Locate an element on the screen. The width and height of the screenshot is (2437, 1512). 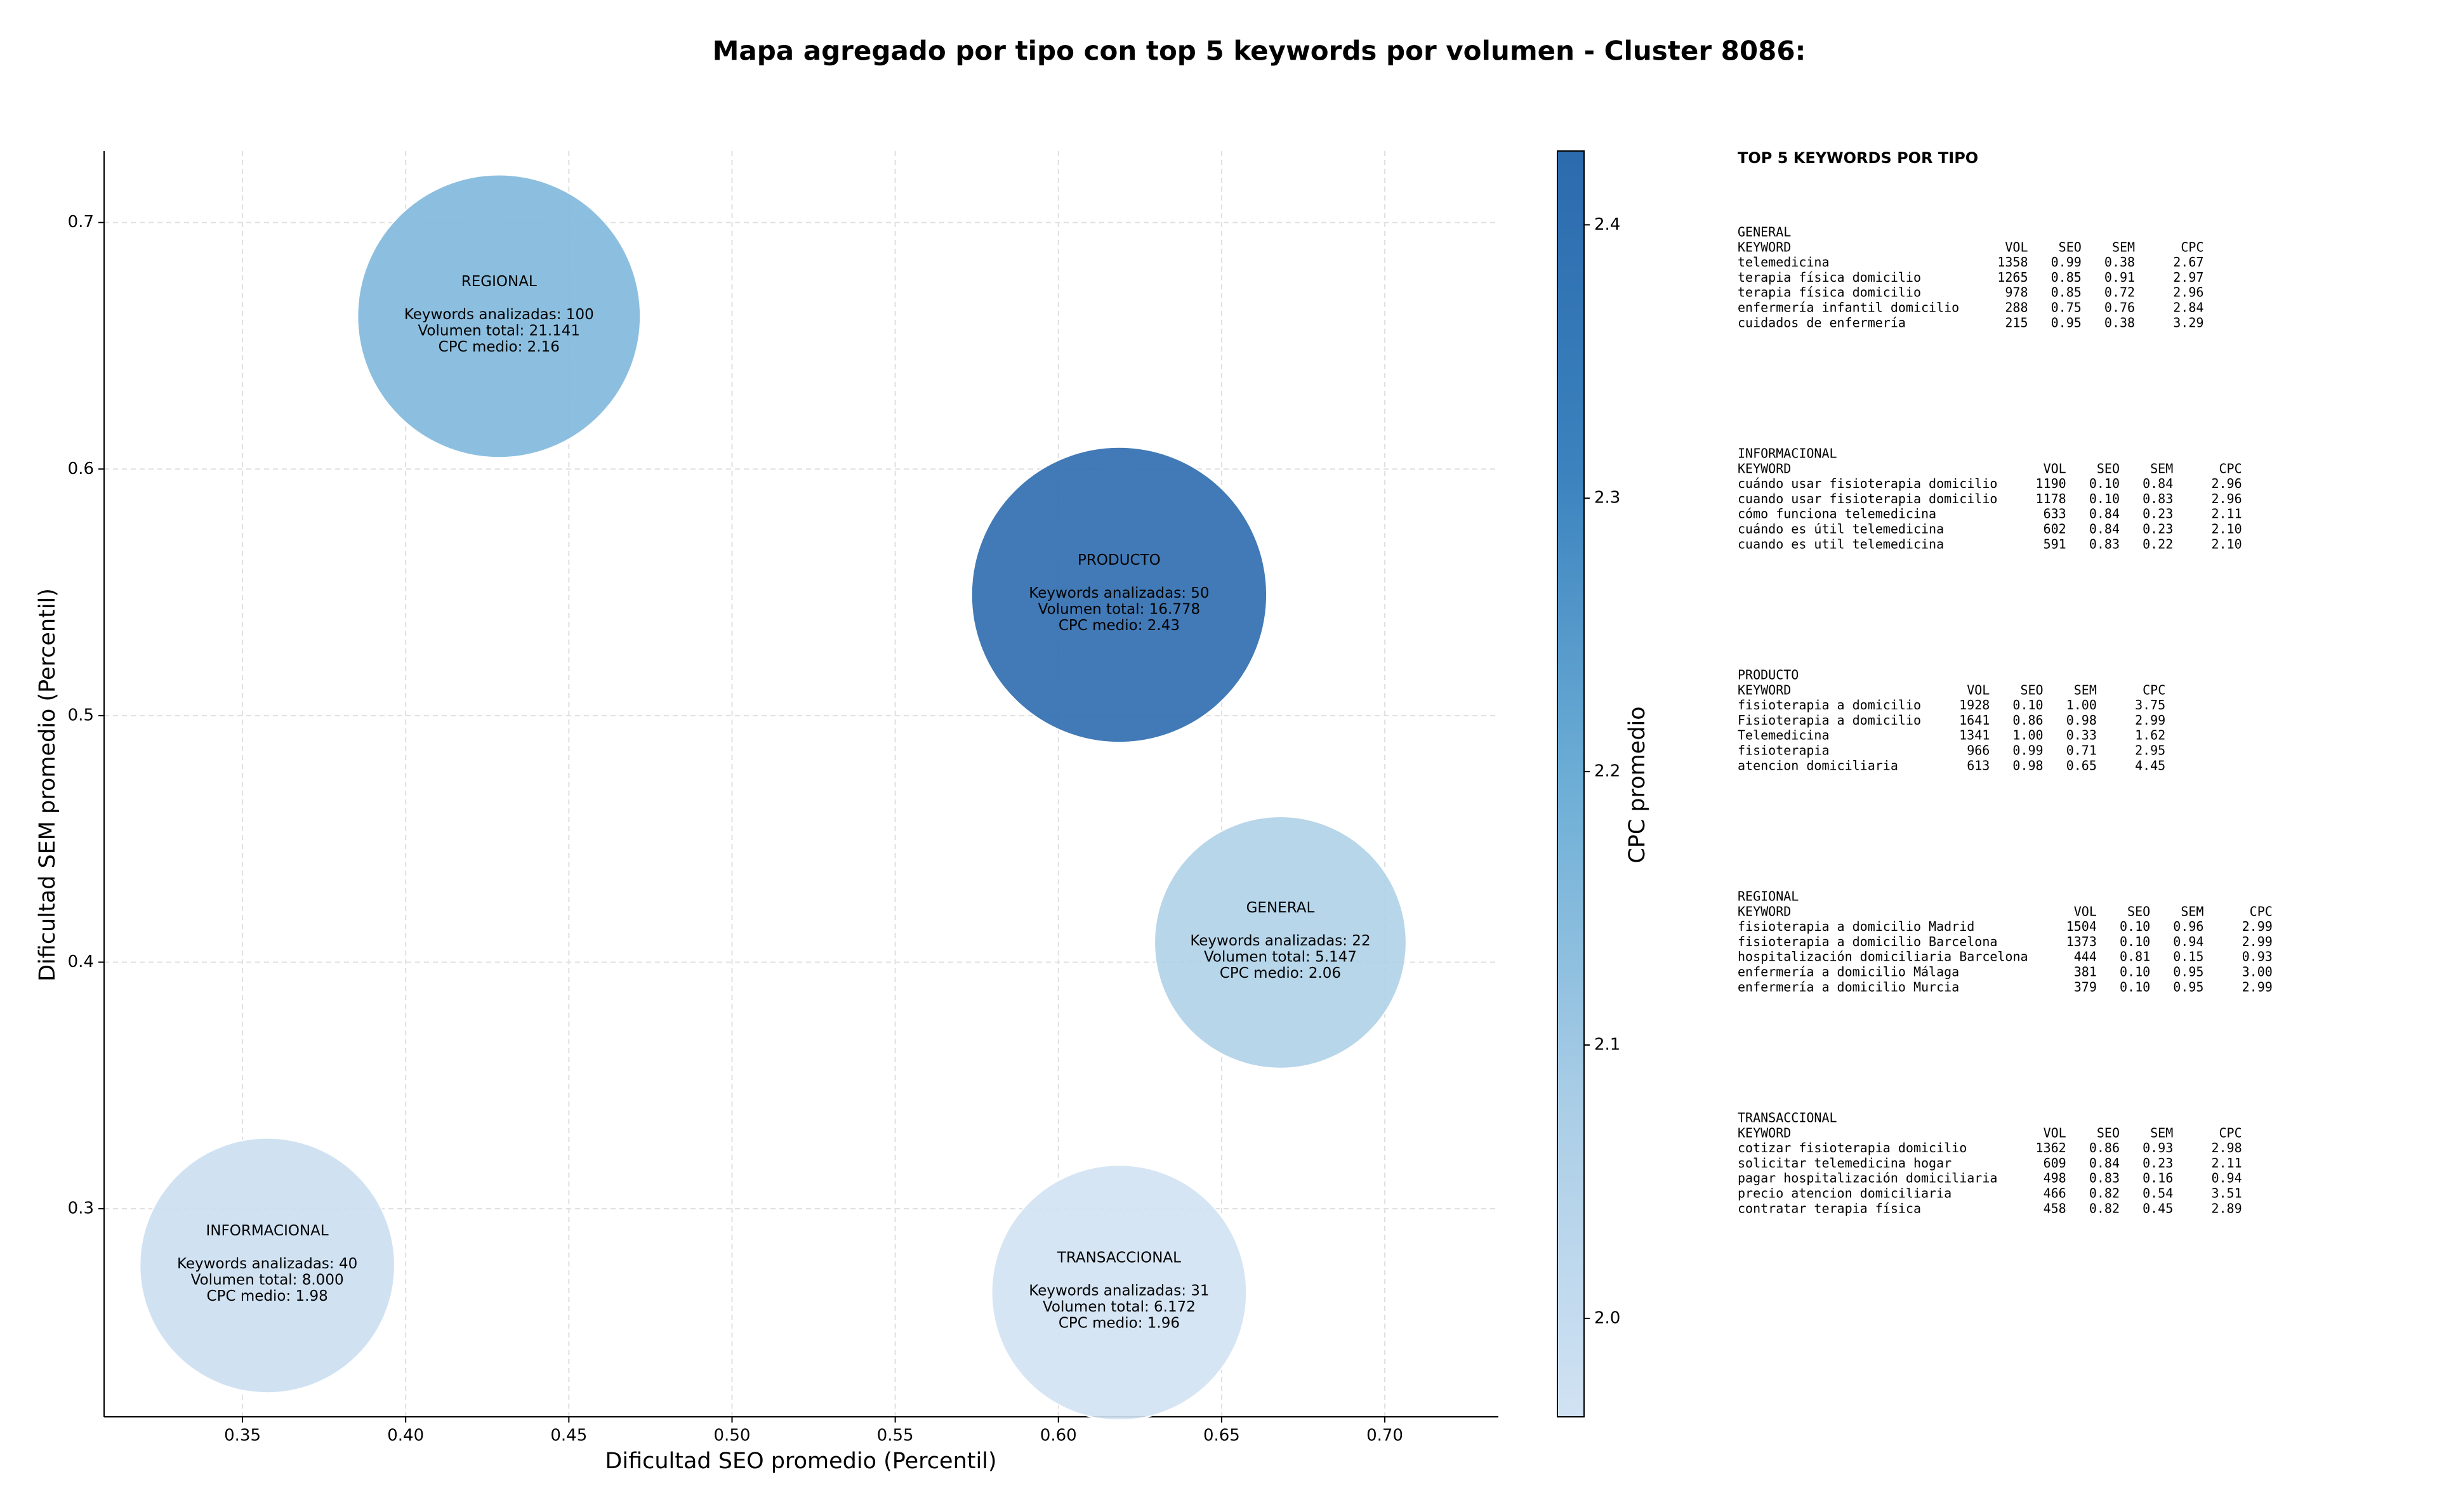
colorbar is located at coordinates (1571, 784).